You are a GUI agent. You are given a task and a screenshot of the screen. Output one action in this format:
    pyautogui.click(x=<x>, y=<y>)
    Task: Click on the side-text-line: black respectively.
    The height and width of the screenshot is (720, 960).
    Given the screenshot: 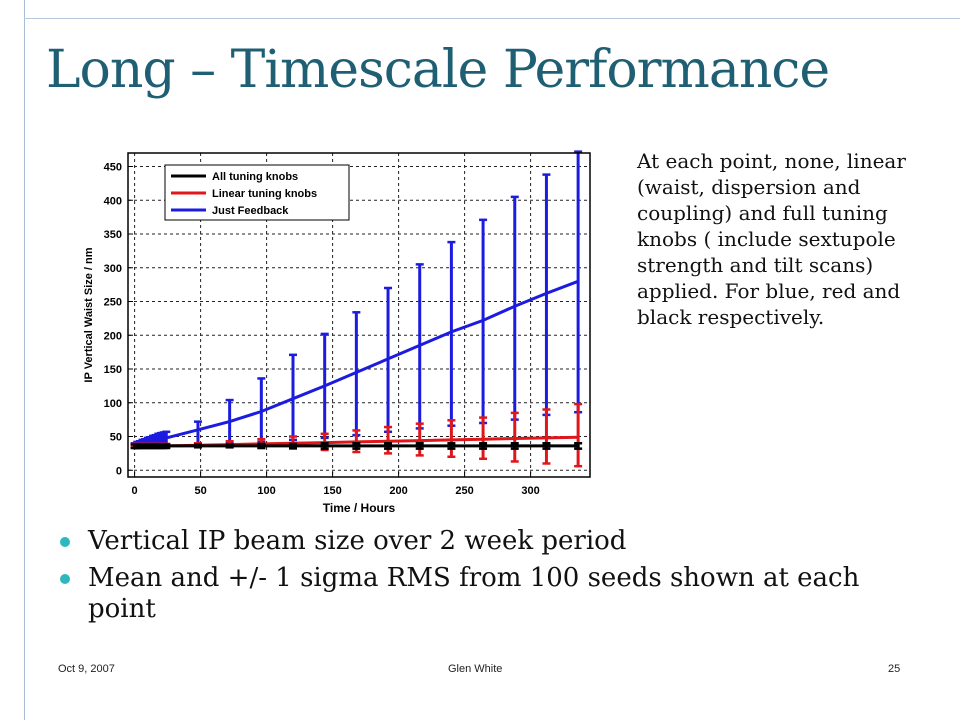 What is the action you would take?
    pyautogui.click(x=731, y=317)
    